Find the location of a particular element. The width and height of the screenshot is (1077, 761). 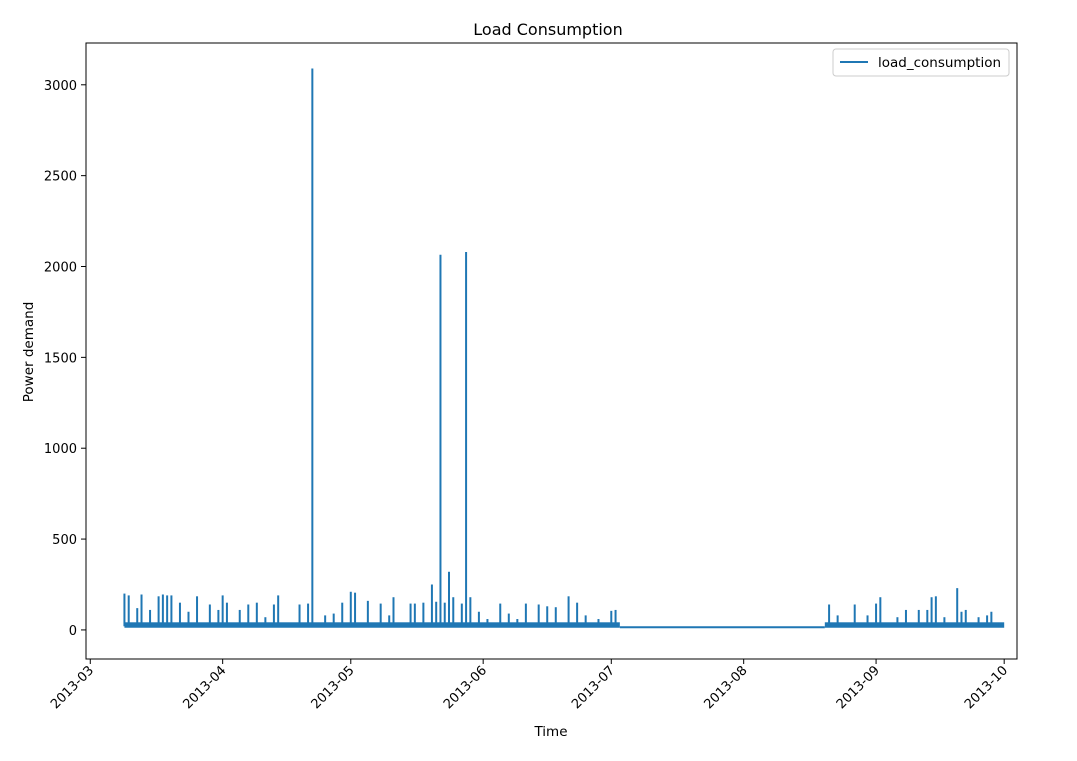

y-tick-label: 2000 is located at coordinates (60, 268).